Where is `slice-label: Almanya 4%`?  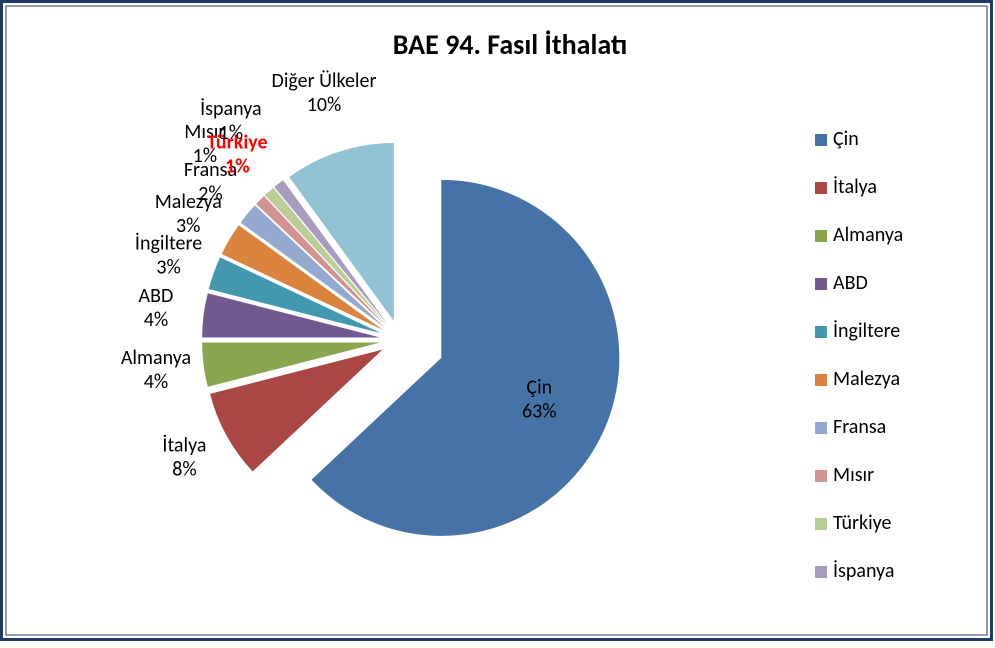
slice-label: Almanya 4% is located at coordinates (156, 370).